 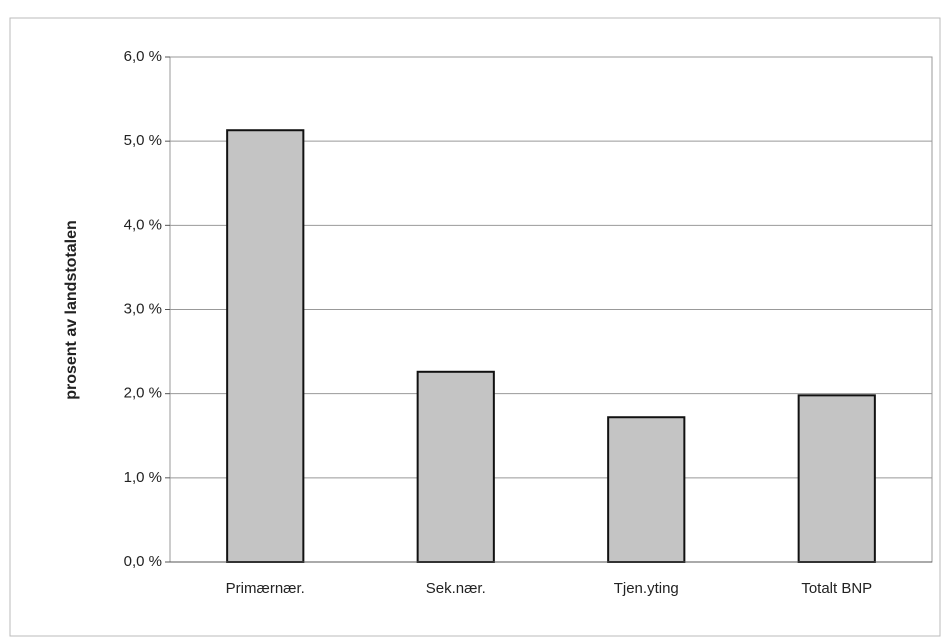 What do you see at coordinates (646, 588) in the screenshot?
I see `x-tick-label: Tjen.yting` at bounding box center [646, 588].